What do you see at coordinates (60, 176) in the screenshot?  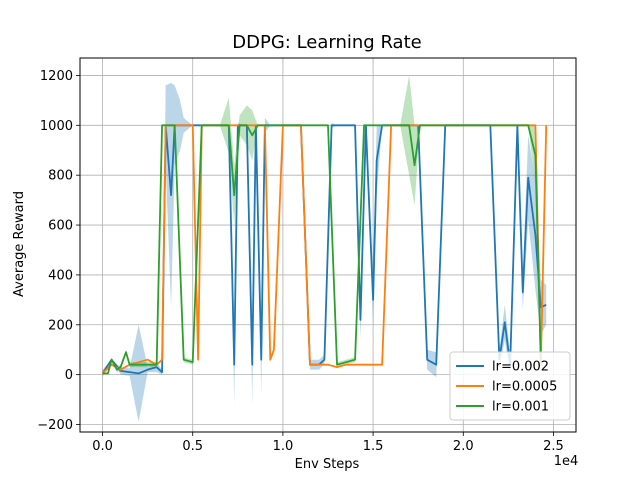 I see `y-tick-label: 800` at bounding box center [60, 176].